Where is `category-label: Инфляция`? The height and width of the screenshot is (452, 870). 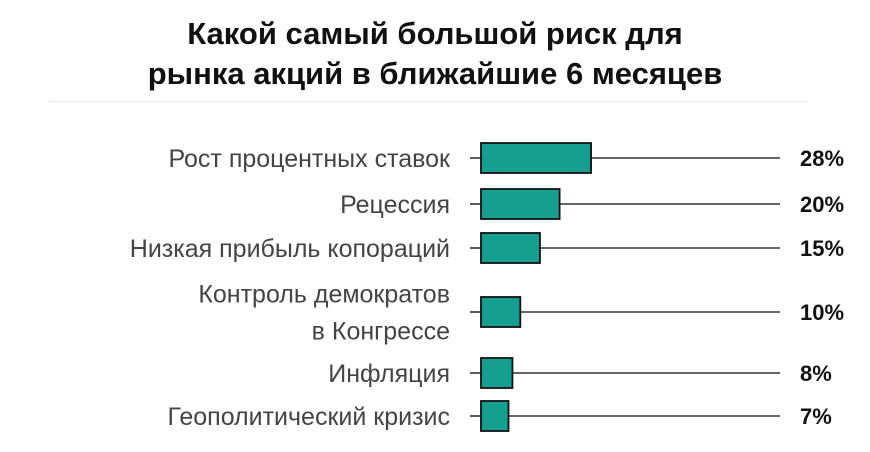
category-label: Инфляция is located at coordinates (389, 374).